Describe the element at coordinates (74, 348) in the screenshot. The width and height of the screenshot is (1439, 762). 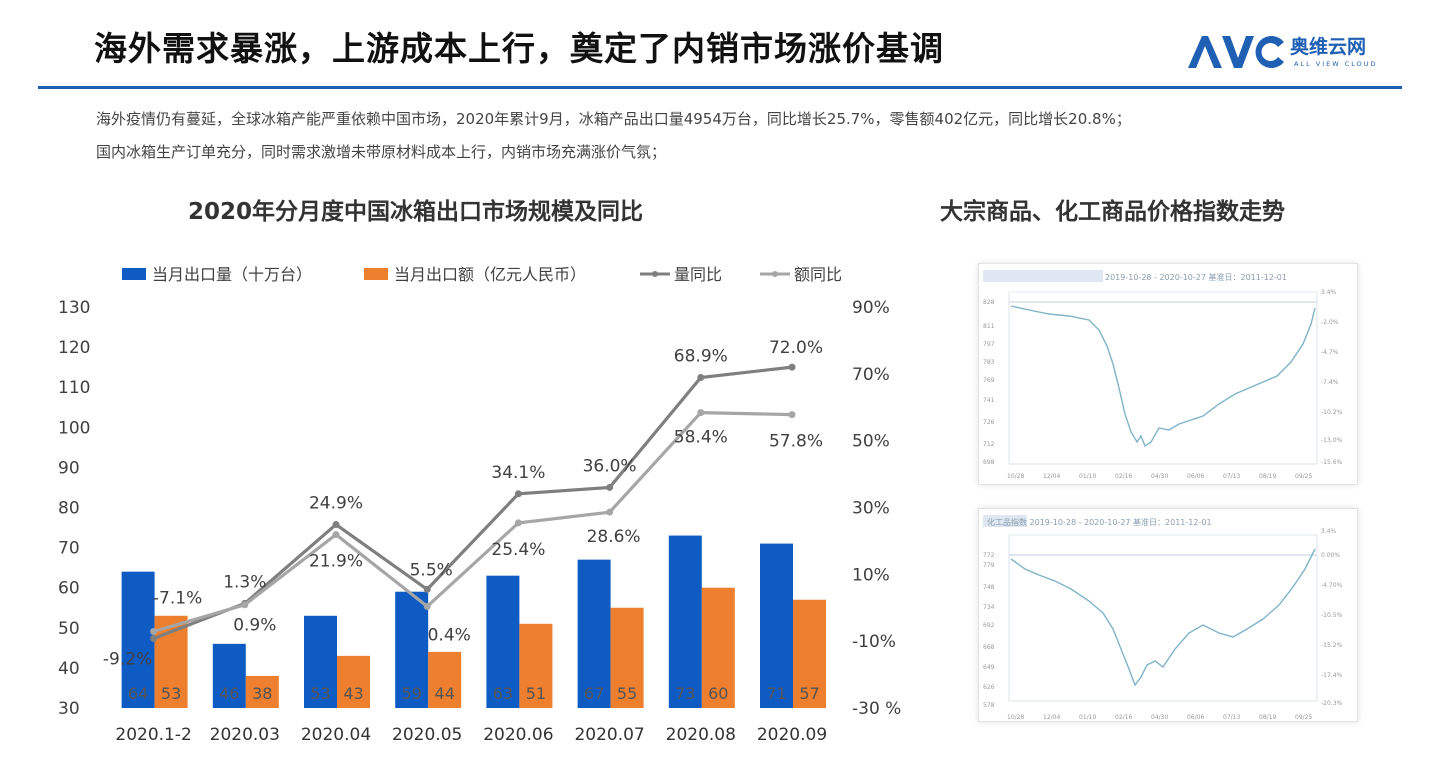
I see `left-axis-tick: 120` at that location.